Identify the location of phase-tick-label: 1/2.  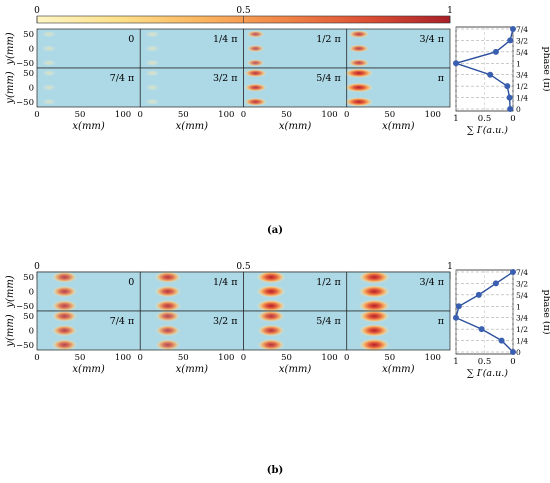
(522, 329).